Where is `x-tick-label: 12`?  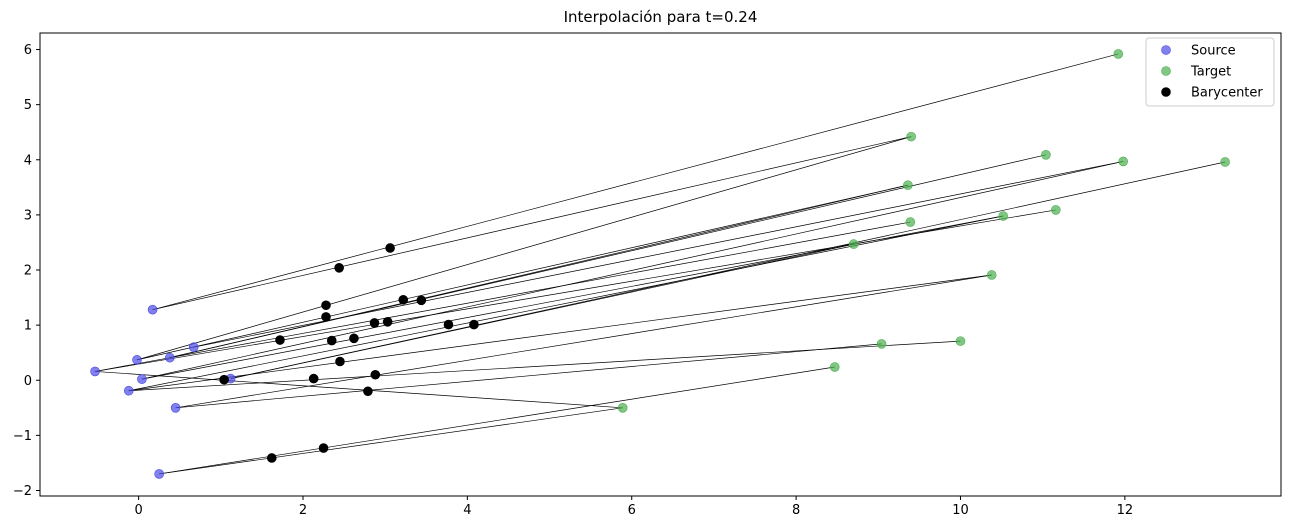 x-tick-label: 12 is located at coordinates (1125, 510).